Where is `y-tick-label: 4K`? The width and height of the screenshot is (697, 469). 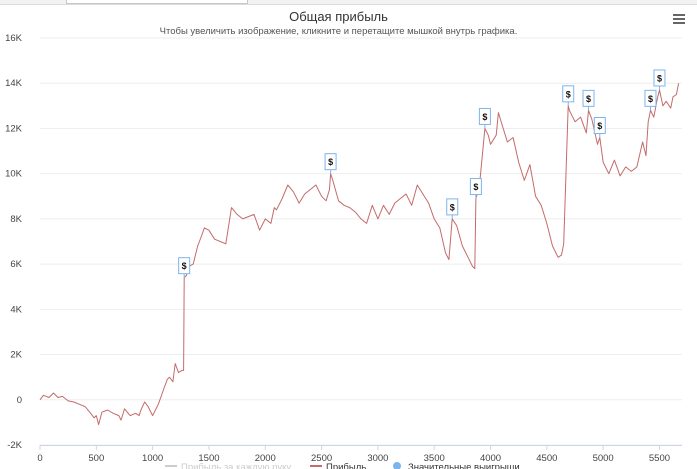 y-tick-label: 4K is located at coordinates (16, 309).